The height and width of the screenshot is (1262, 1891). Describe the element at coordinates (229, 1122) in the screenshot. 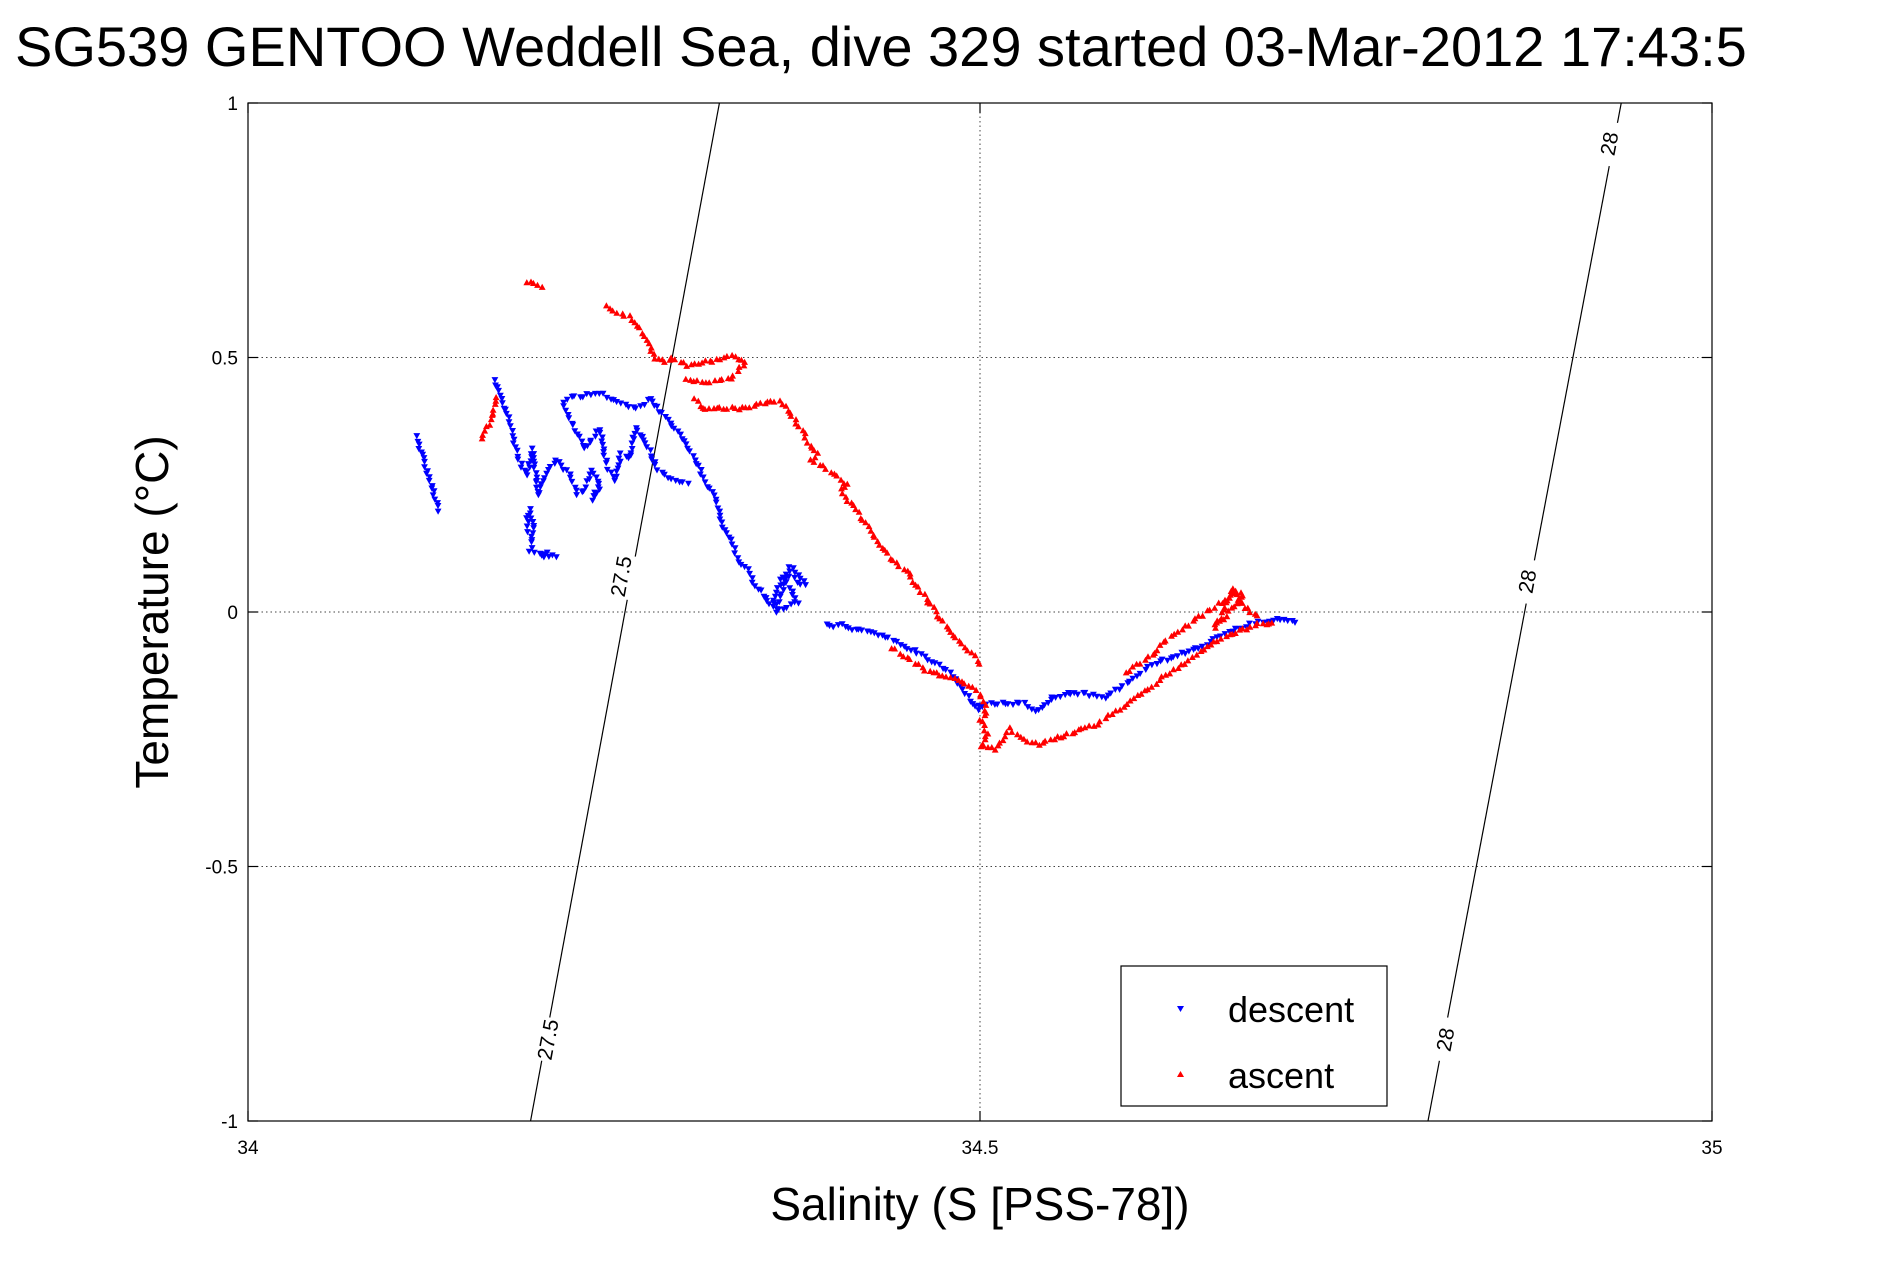

I see `y-tick-label-0: -1` at that location.